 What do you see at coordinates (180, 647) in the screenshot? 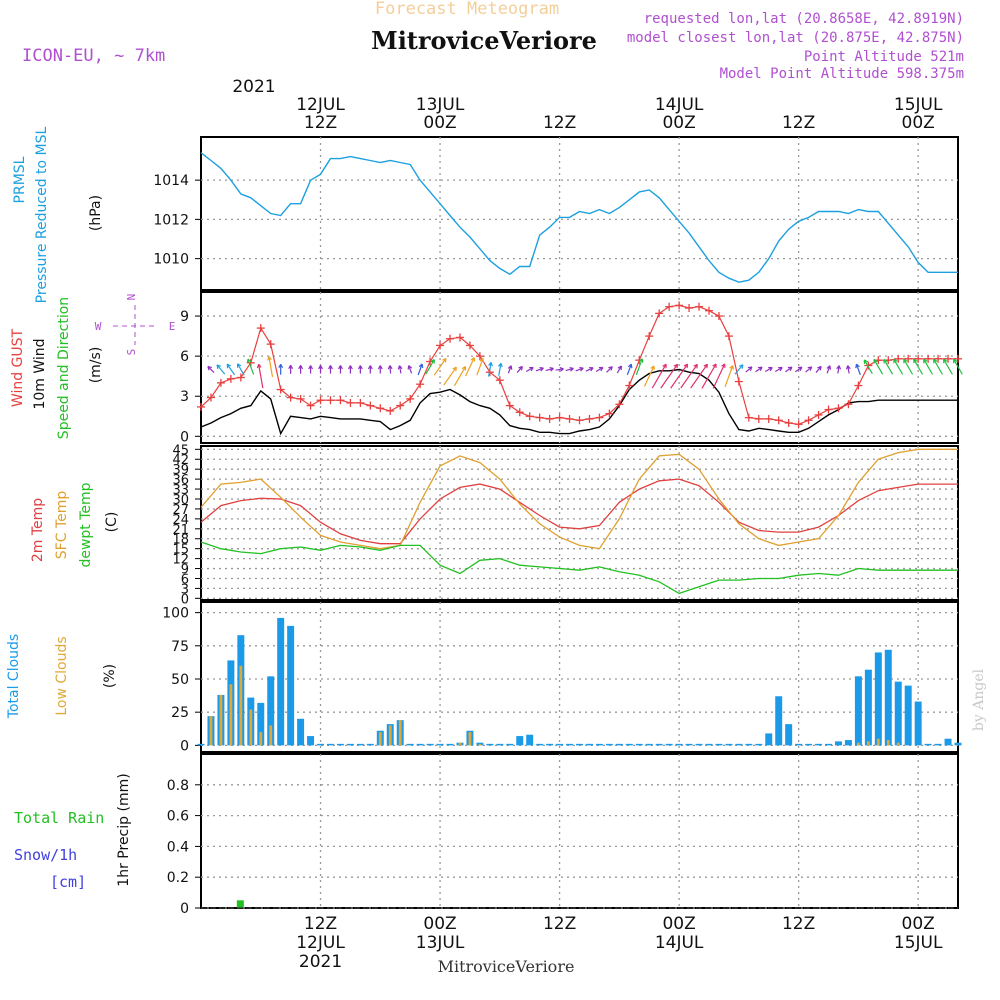
I see `y-tick-label: 75` at bounding box center [180, 647].